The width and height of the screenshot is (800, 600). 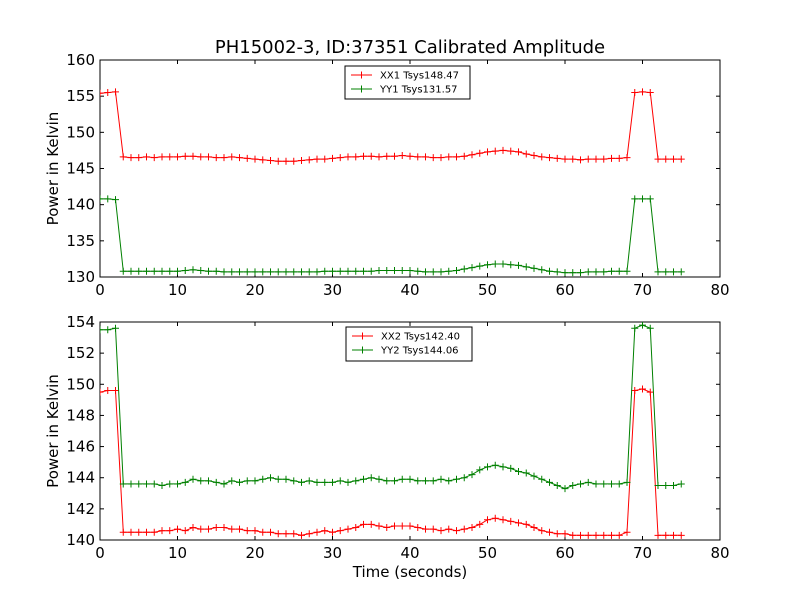 What do you see at coordinates (80, 415) in the screenshot?
I see `y-tick-label: 148` at bounding box center [80, 415].